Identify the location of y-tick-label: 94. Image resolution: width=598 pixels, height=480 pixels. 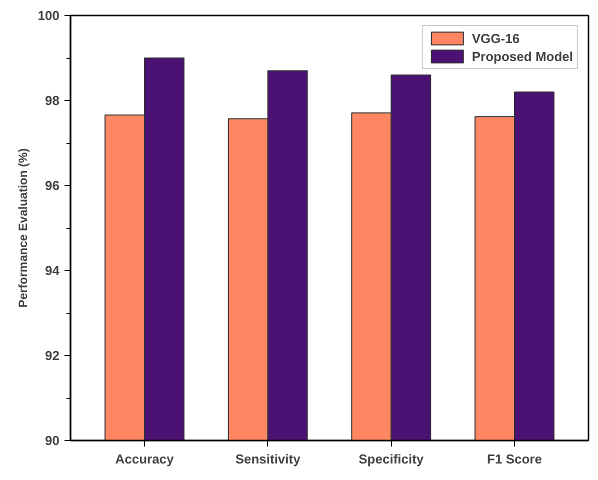
(52, 270).